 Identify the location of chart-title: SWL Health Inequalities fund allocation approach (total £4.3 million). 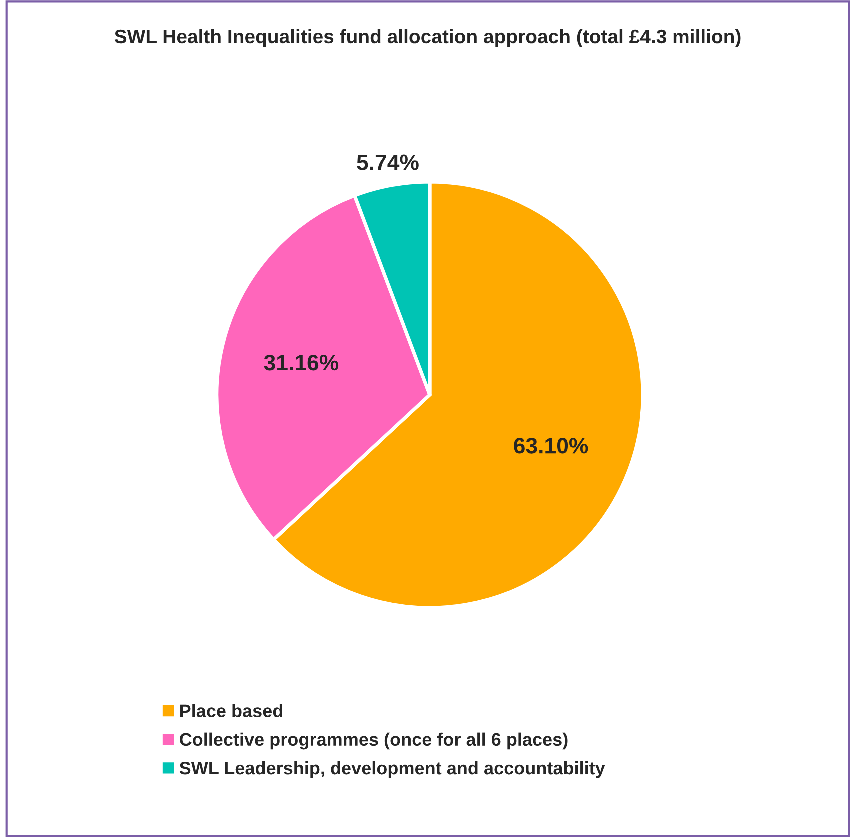
(427, 38).